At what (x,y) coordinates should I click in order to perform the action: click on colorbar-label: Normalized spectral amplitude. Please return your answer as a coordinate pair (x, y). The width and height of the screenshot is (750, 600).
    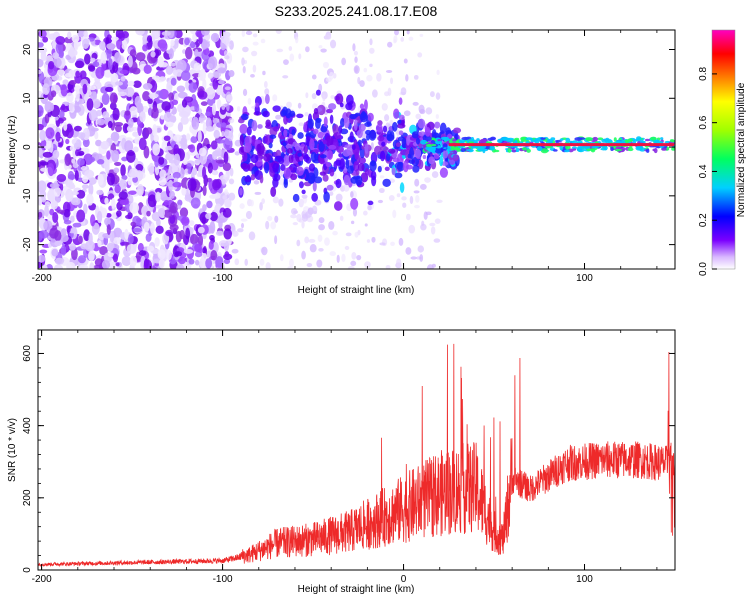
    Looking at the image, I should click on (741, 149).